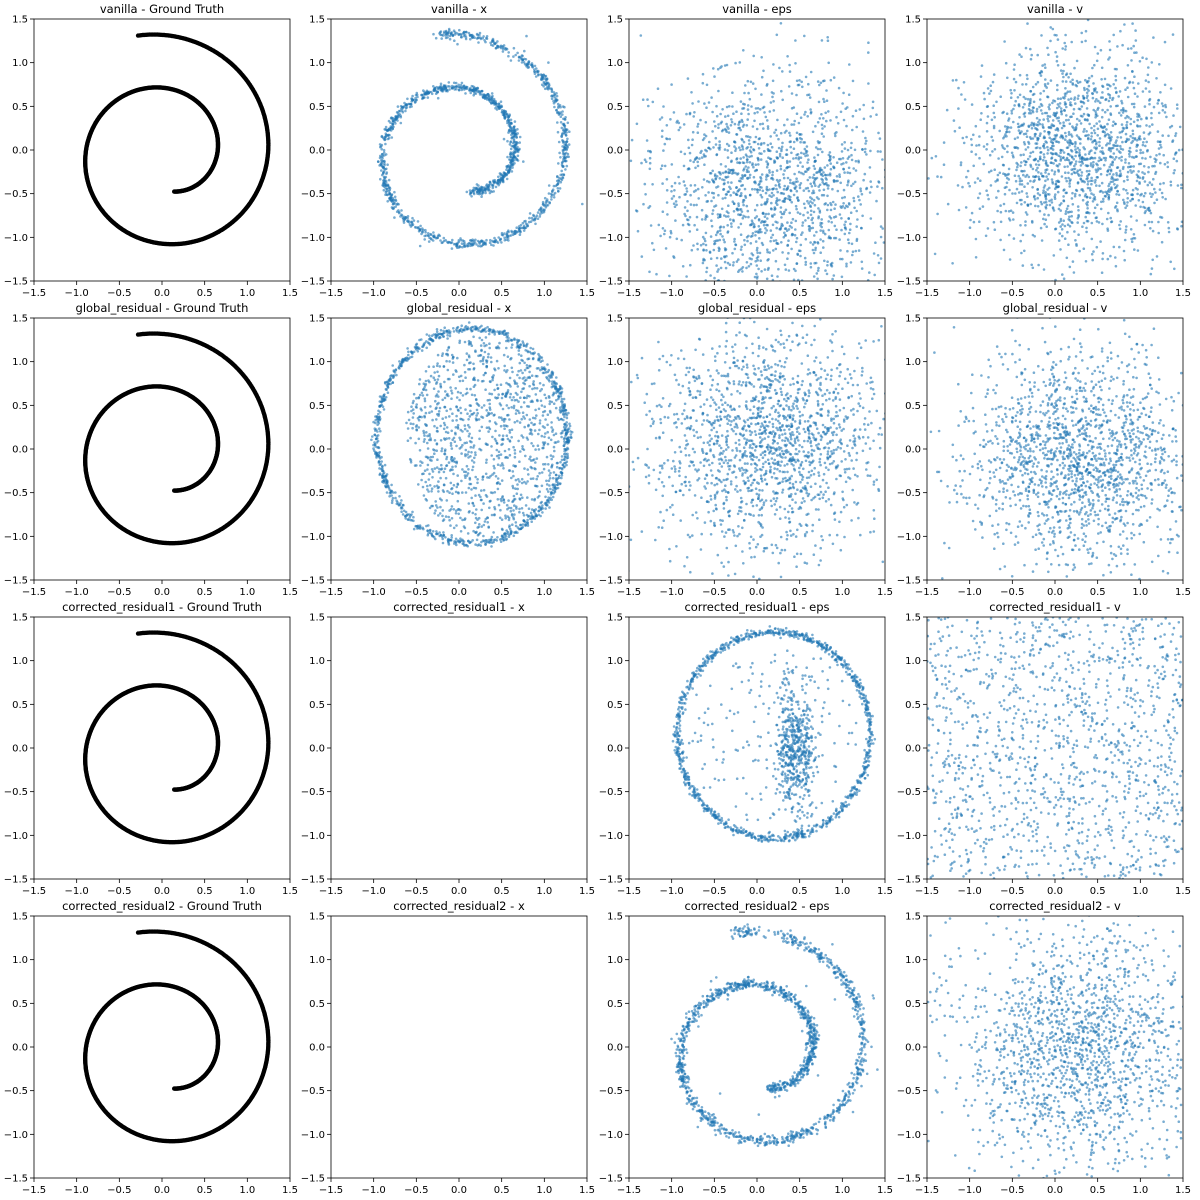  I want to click on y-tick-label: −1.5, so click(313, 282).